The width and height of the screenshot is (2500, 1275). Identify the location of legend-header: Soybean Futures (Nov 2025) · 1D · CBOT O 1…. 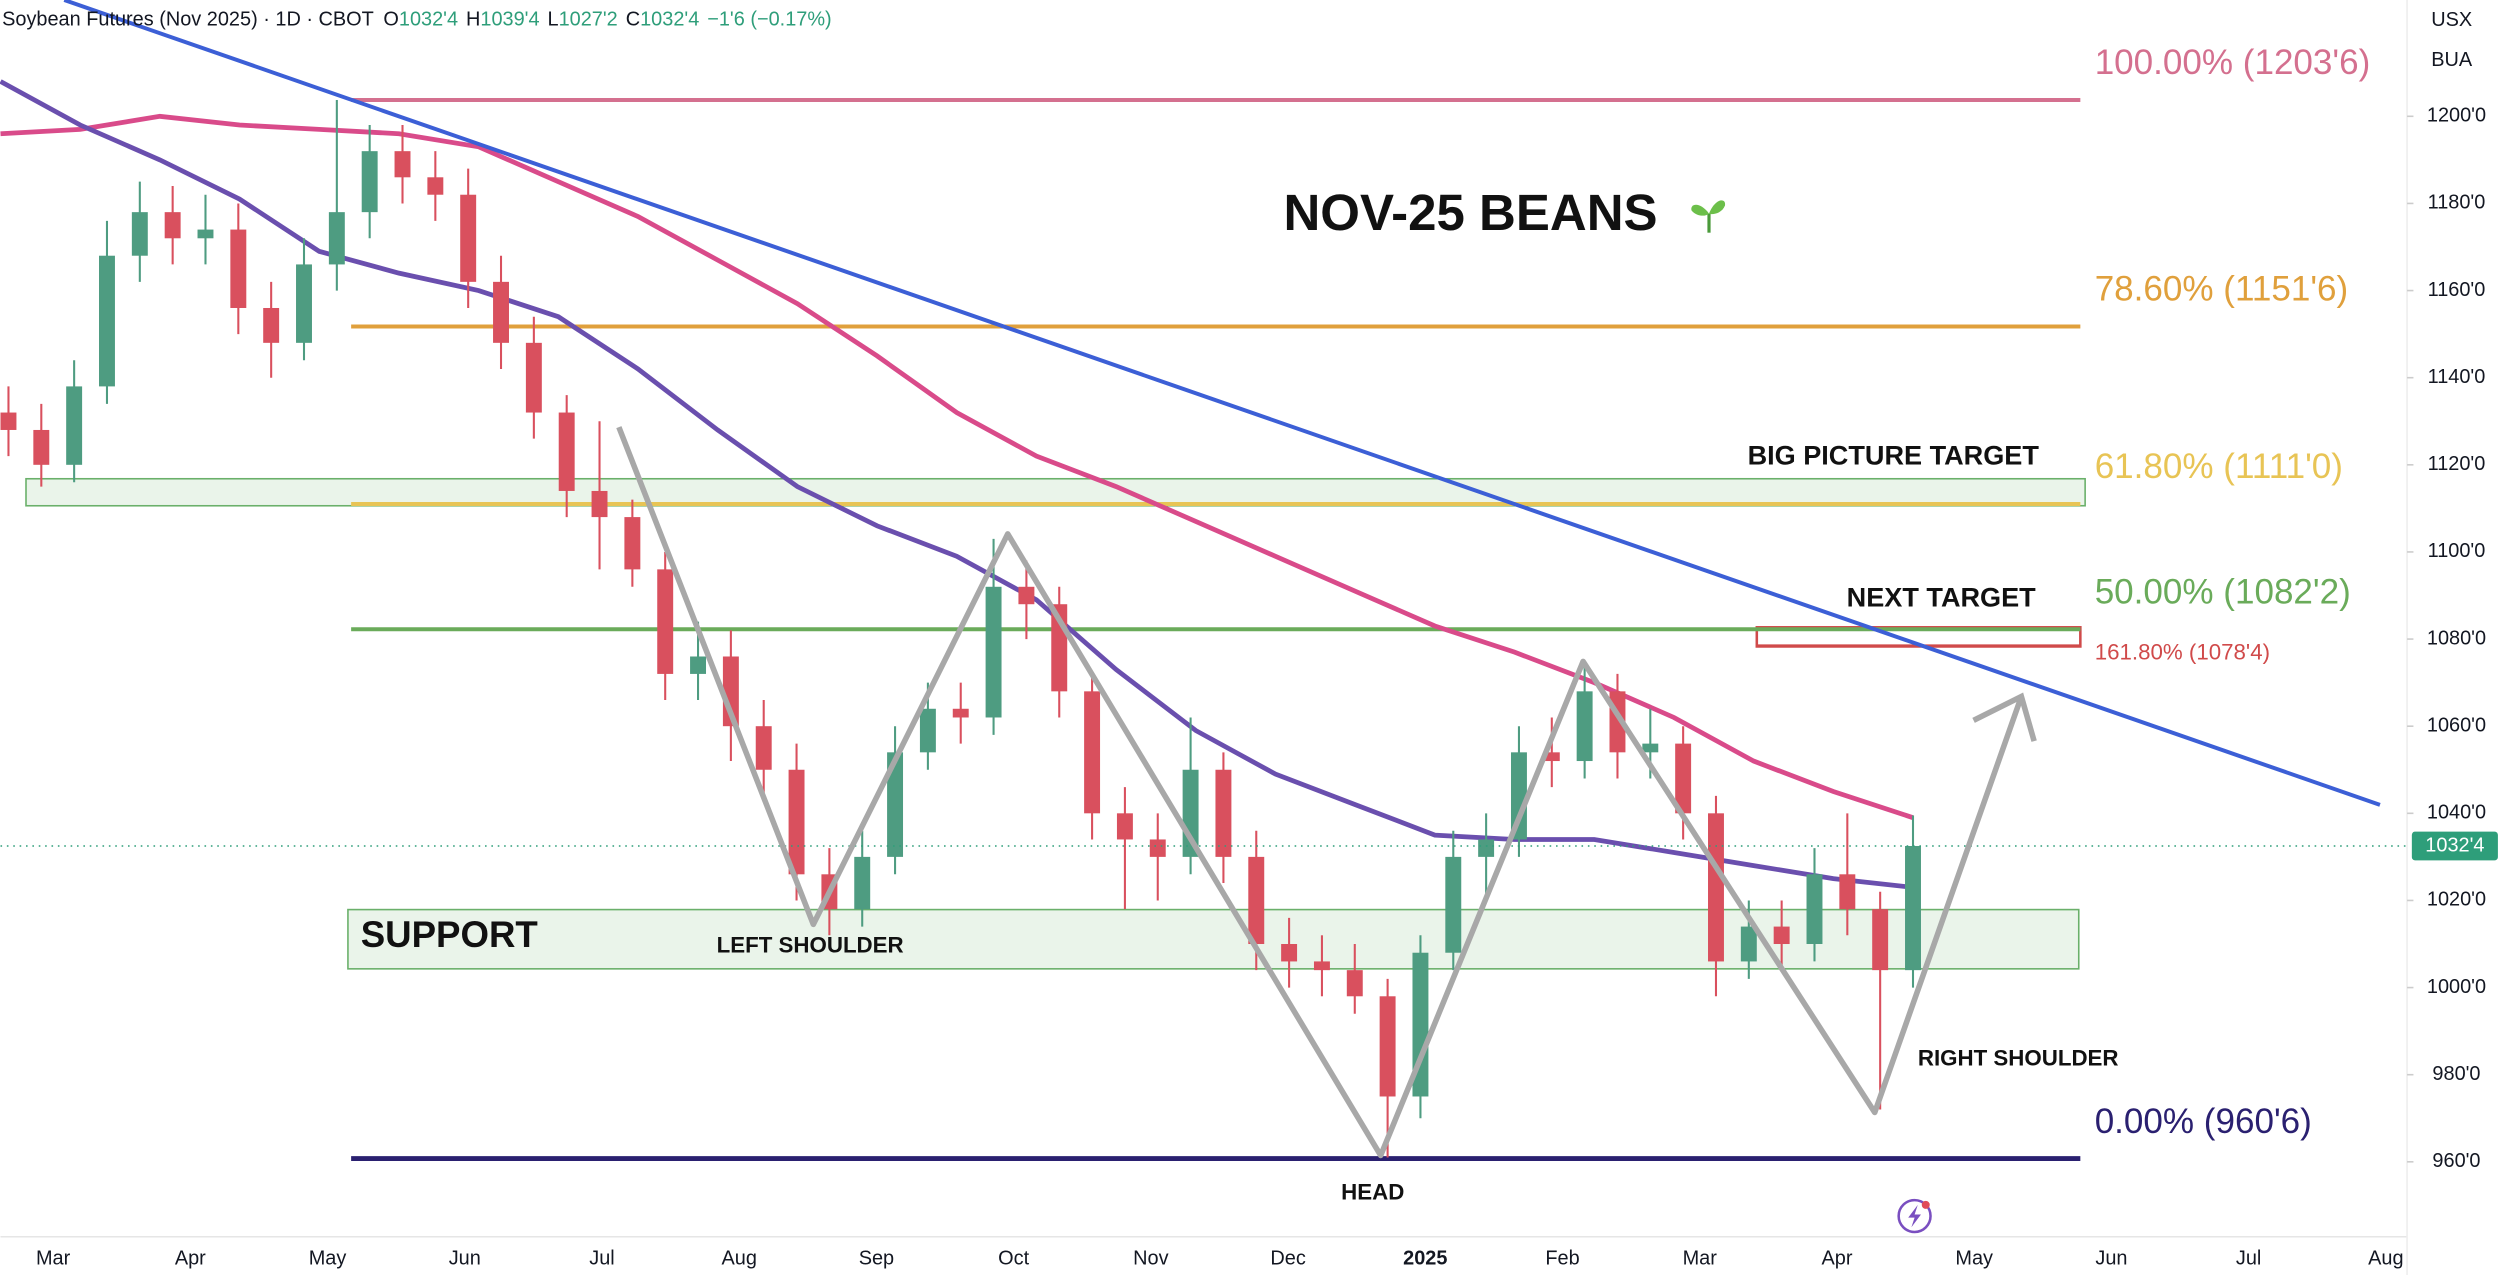
(417, 20).